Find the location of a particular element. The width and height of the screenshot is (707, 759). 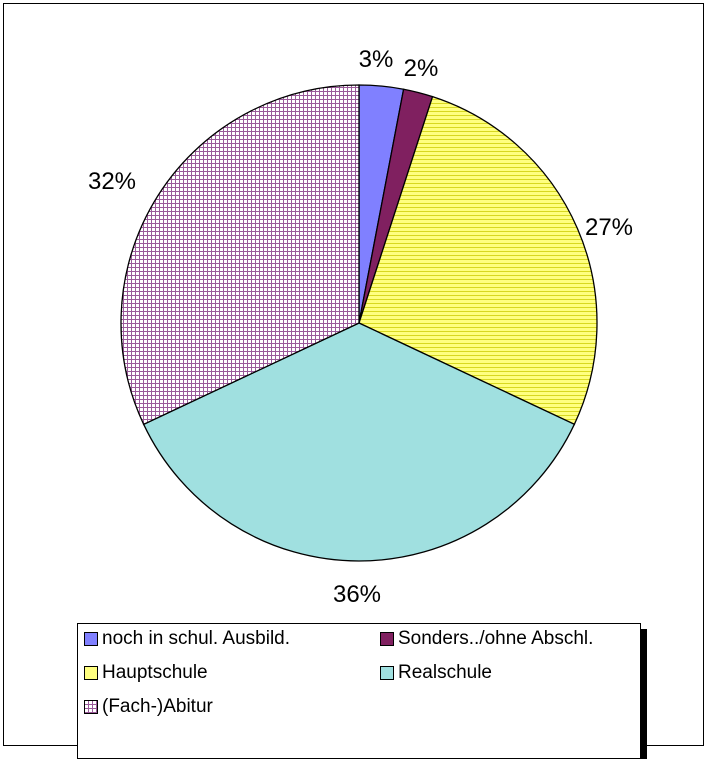

legend-item-fach-abitur: (Fach-)Abitur is located at coordinates (148, 707).